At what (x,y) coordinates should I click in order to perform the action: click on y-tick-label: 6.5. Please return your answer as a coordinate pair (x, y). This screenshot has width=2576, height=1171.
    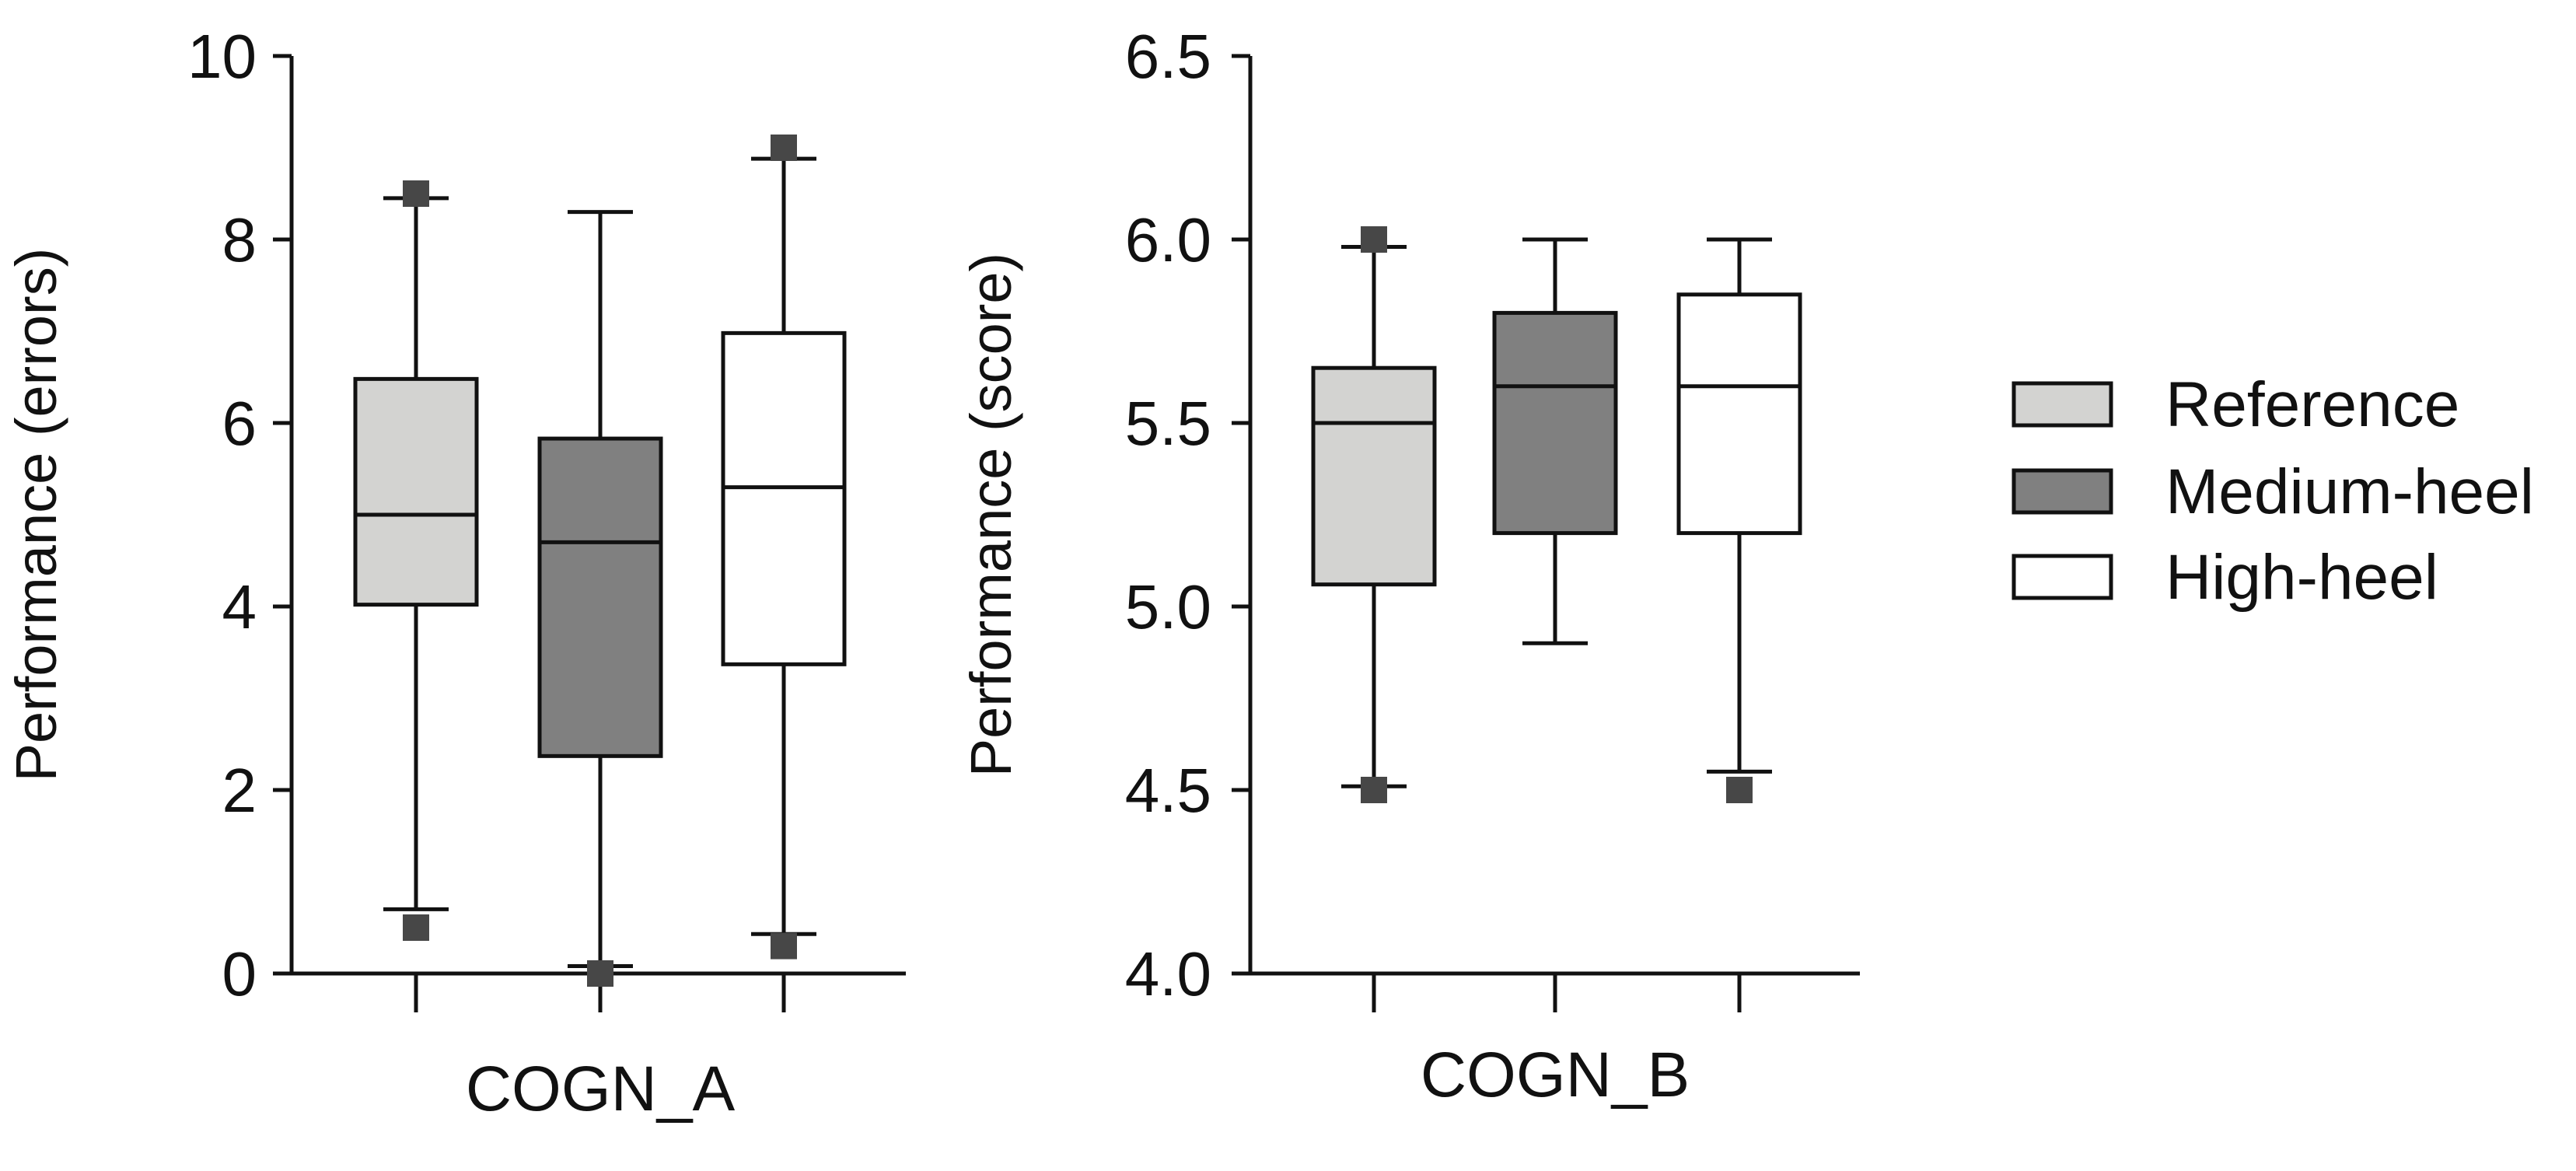
    Looking at the image, I should click on (1168, 57).